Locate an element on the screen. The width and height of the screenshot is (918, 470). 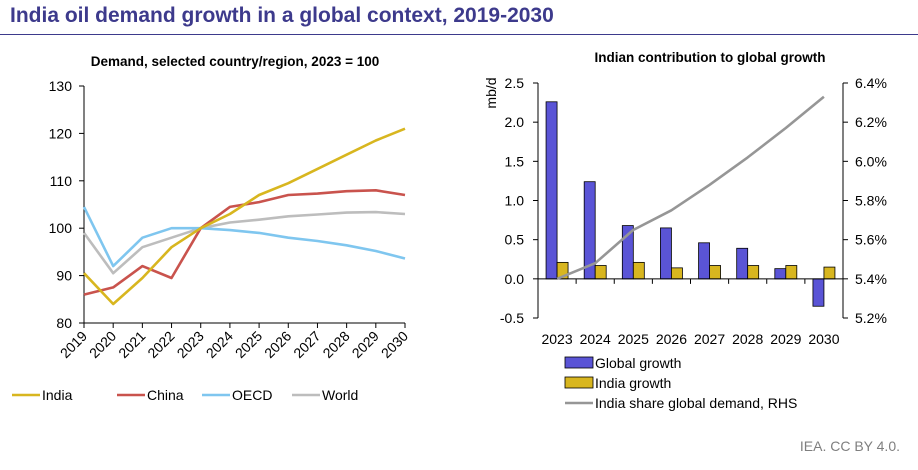
series-line-india-share is located at coordinates (690, 188).